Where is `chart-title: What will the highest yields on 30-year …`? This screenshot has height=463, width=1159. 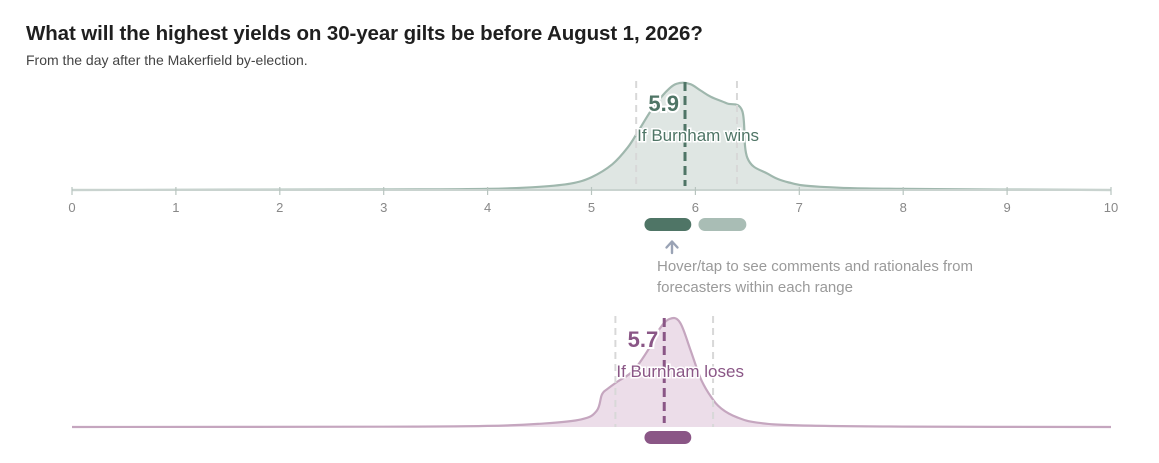 chart-title: What will the highest yields on 30-year … is located at coordinates (364, 33).